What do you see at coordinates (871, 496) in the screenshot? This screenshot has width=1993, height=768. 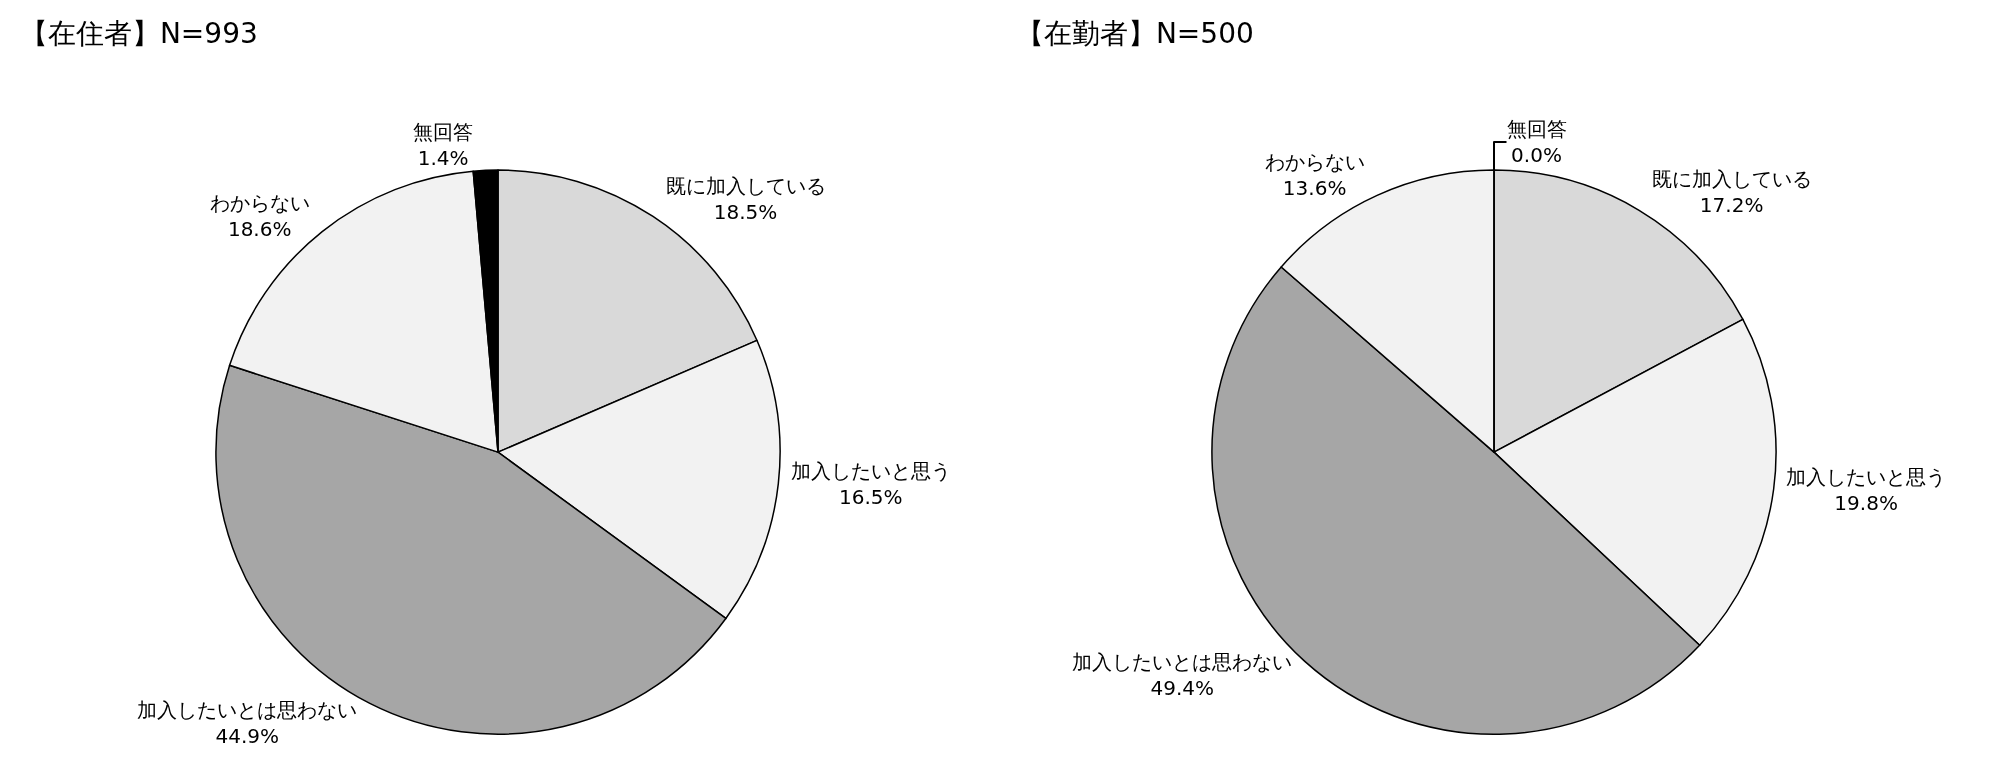 I see `data-label: 16.5%` at bounding box center [871, 496].